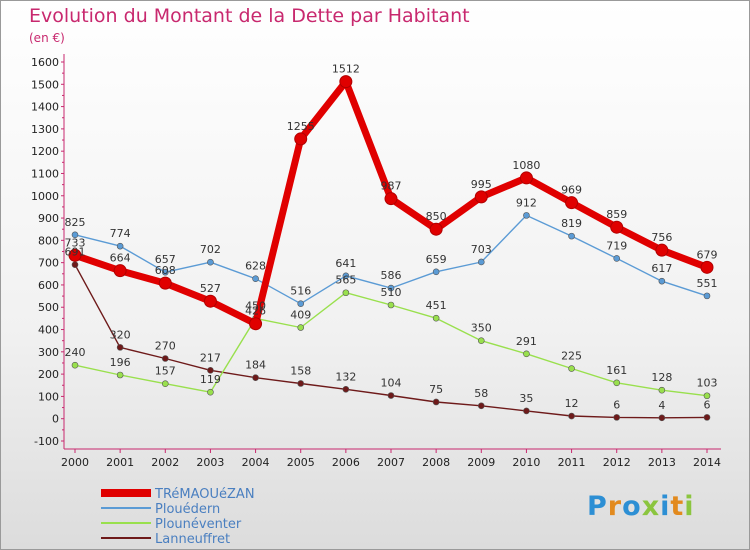 The image size is (750, 550). I want to click on data-label: 184, so click(255, 365).